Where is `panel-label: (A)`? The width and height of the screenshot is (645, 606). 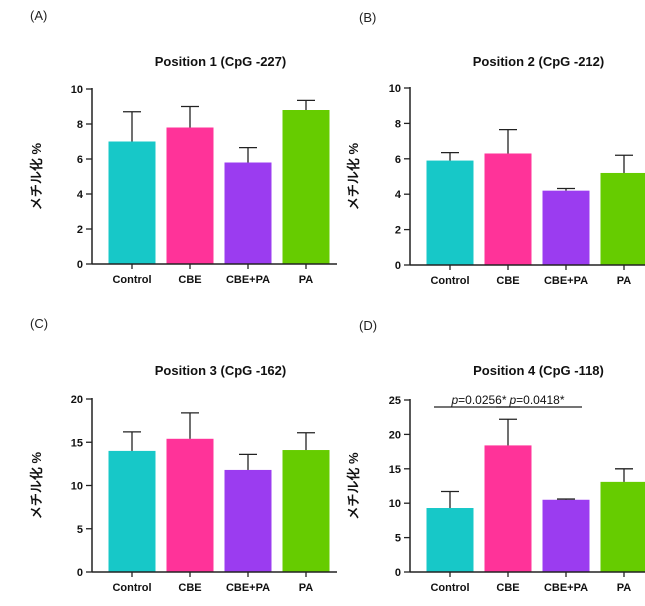 panel-label: (A) is located at coordinates (38, 15).